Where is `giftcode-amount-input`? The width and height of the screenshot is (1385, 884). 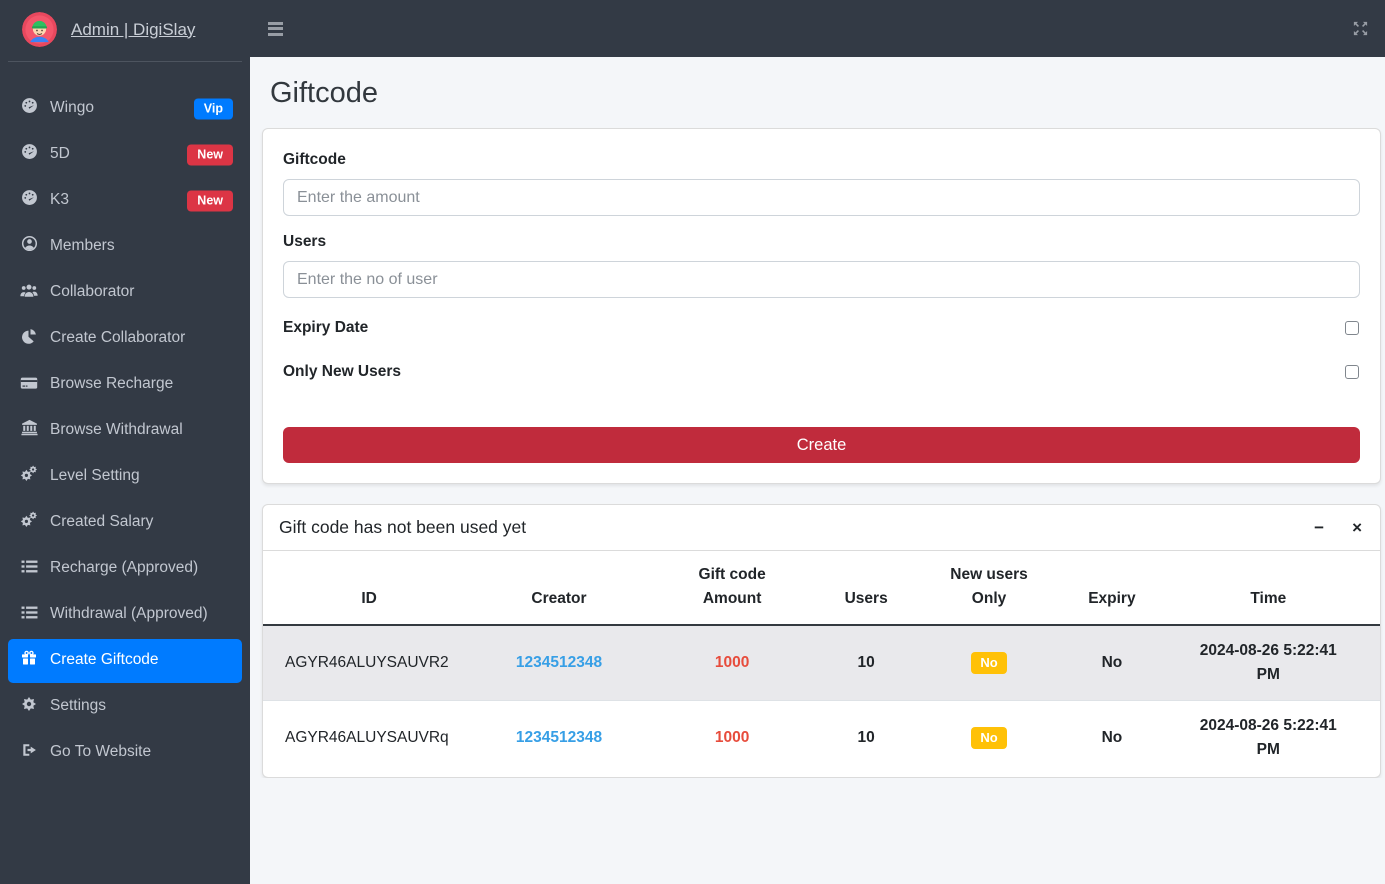
giftcode-amount-input is located at coordinates (821, 197).